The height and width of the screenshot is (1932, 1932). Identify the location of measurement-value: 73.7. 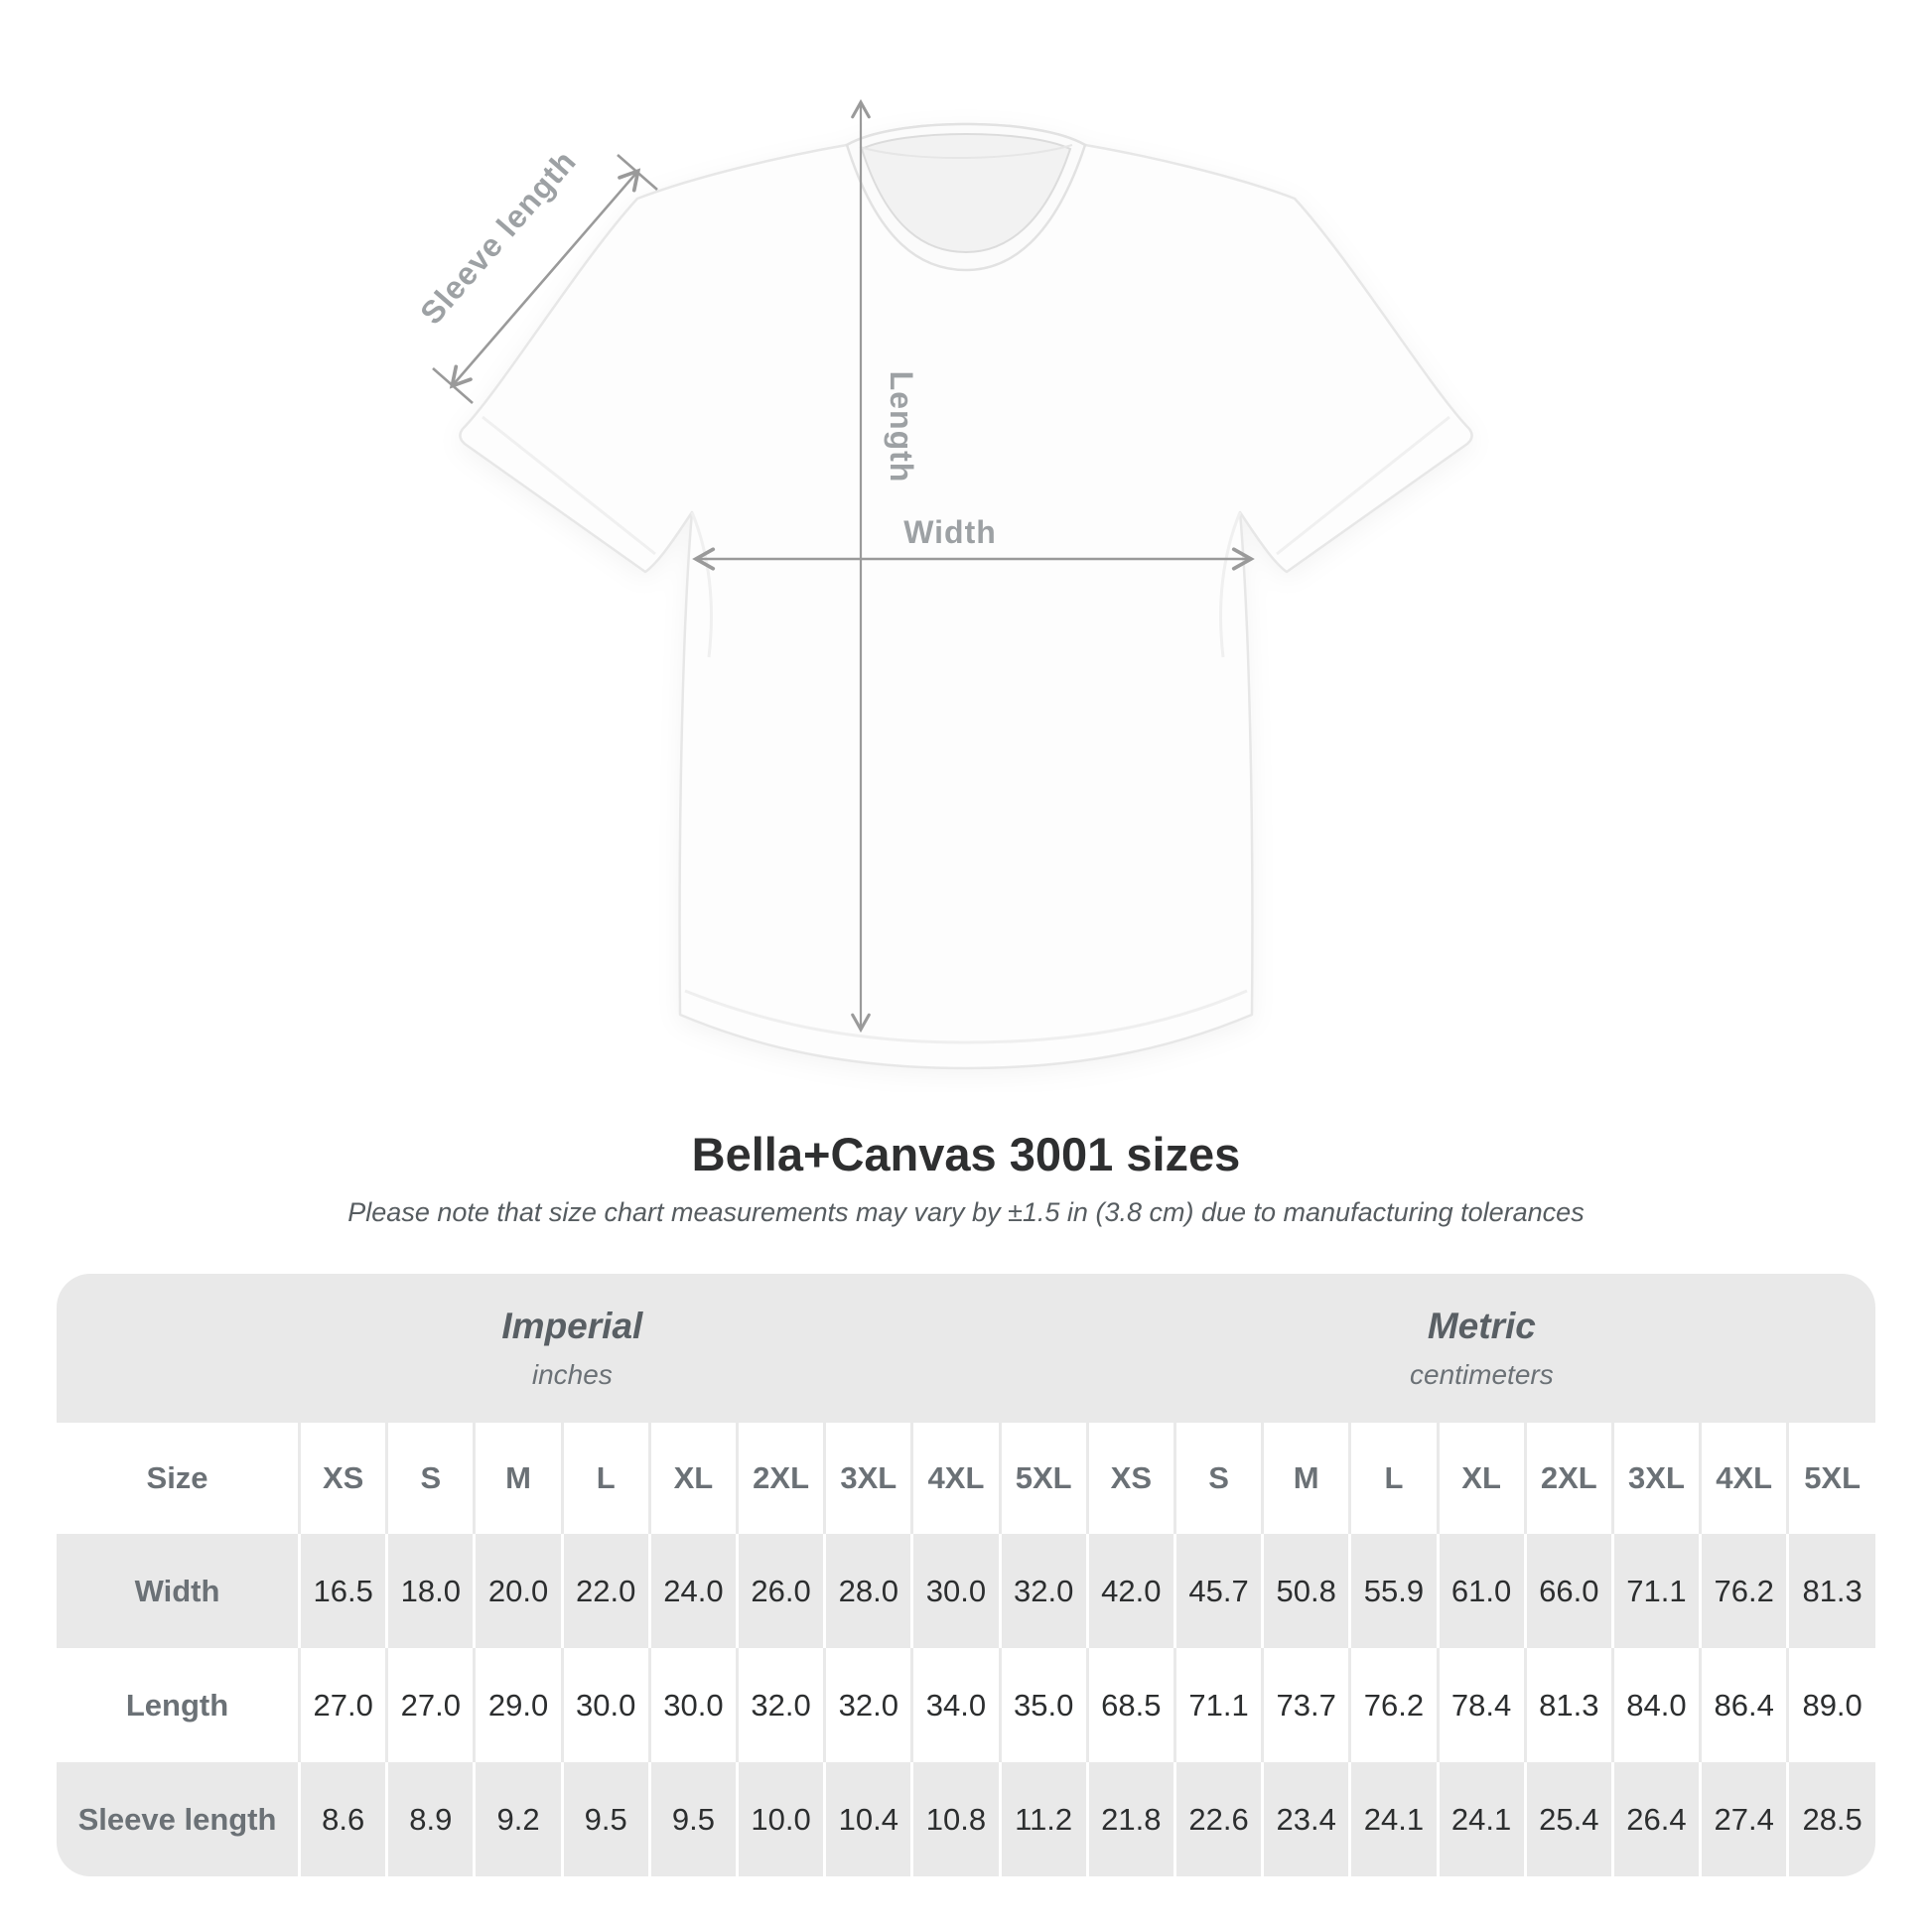
(1305, 1706).